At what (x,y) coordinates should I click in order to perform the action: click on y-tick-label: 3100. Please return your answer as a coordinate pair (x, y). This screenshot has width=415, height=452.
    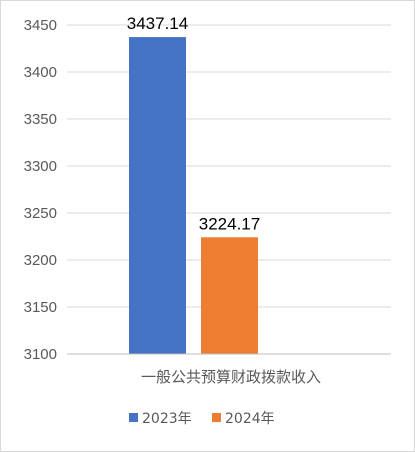
    Looking at the image, I should click on (40, 354).